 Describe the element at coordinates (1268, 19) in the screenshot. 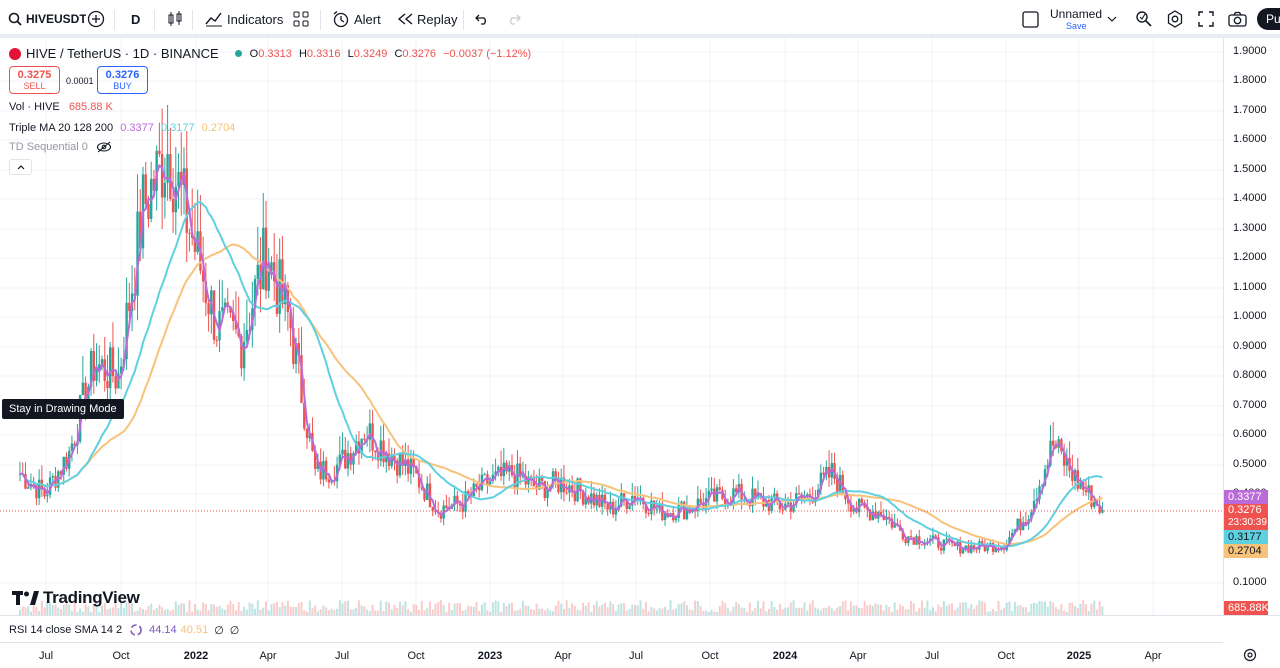

I see `publish-button: Pu` at that location.